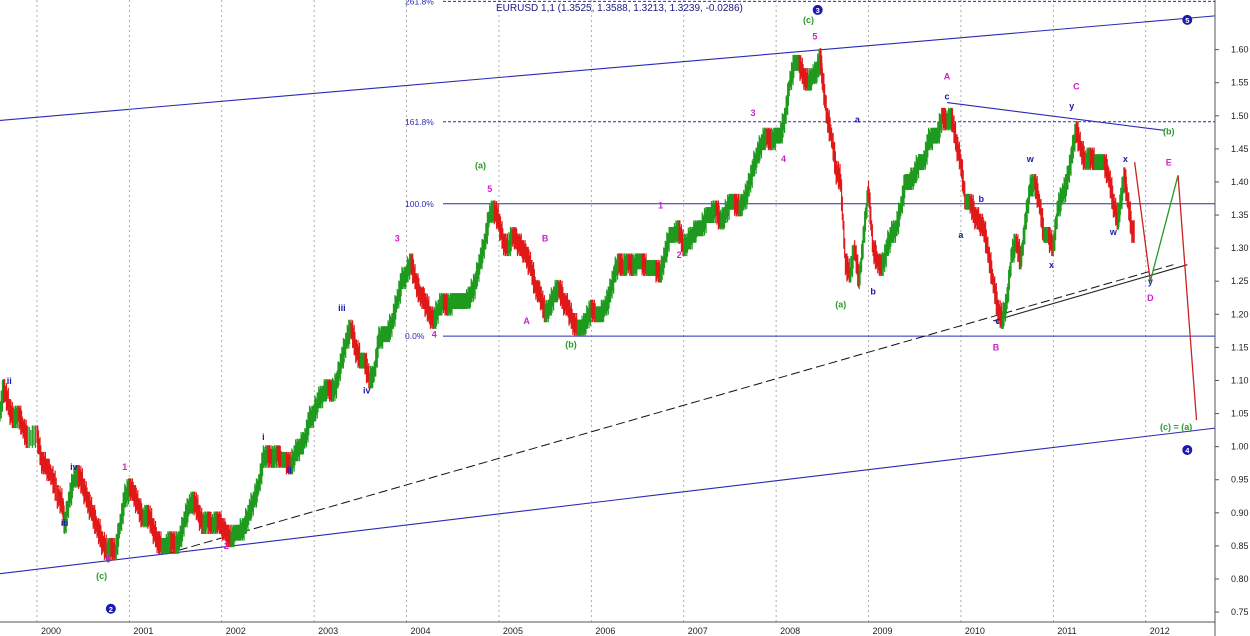 The height and width of the screenshot is (636, 1250). What do you see at coordinates (605, 631) in the screenshot?
I see `x-tick-label: 2006` at bounding box center [605, 631].